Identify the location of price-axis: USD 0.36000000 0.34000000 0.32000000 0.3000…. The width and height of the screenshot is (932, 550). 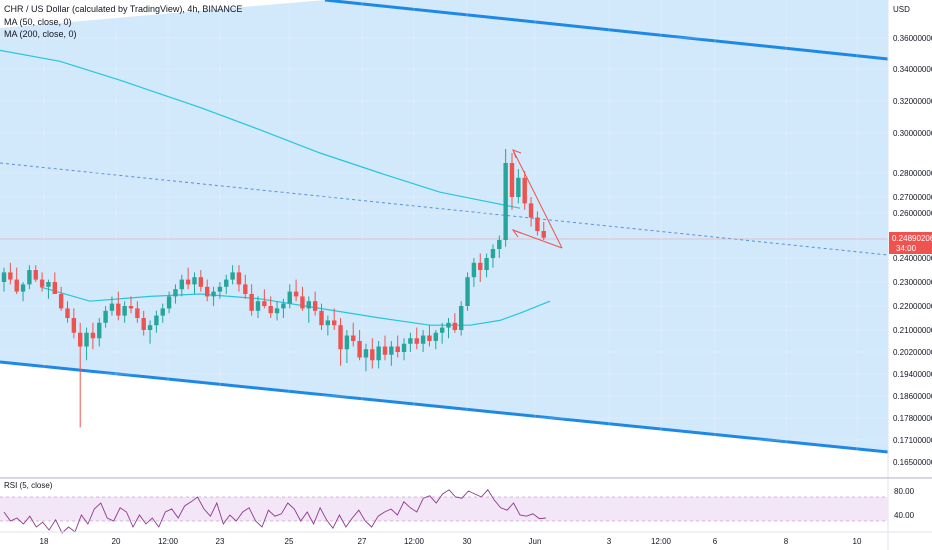
(909, 275).